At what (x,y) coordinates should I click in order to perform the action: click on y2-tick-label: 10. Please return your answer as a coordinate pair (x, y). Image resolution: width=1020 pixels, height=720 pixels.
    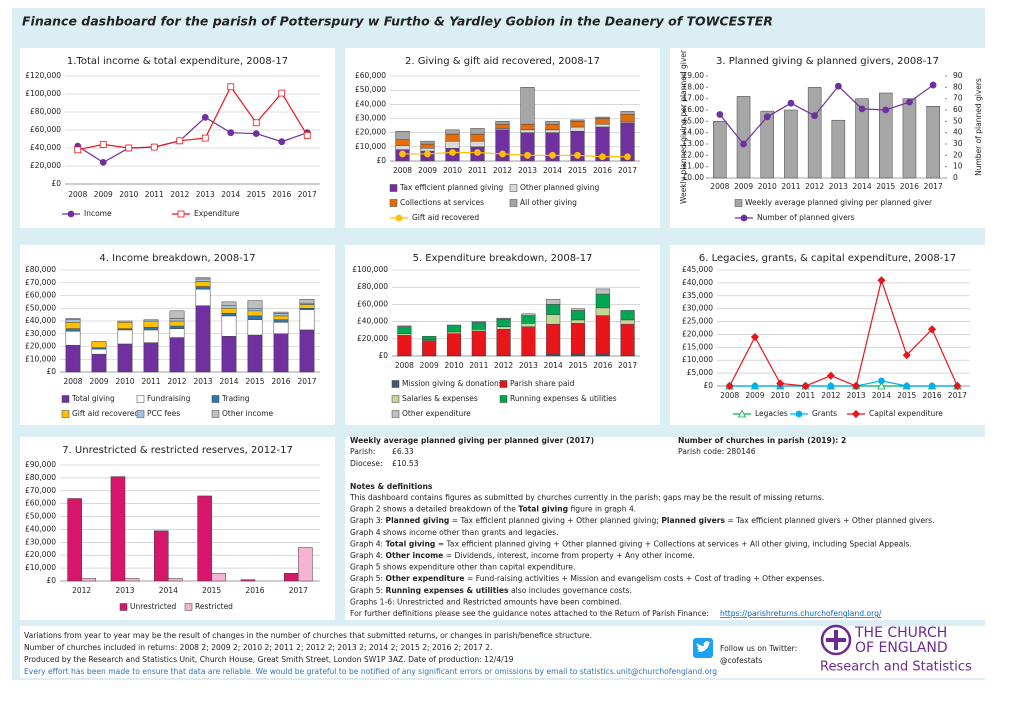
    Looking at the image, I should click on (958, 166).